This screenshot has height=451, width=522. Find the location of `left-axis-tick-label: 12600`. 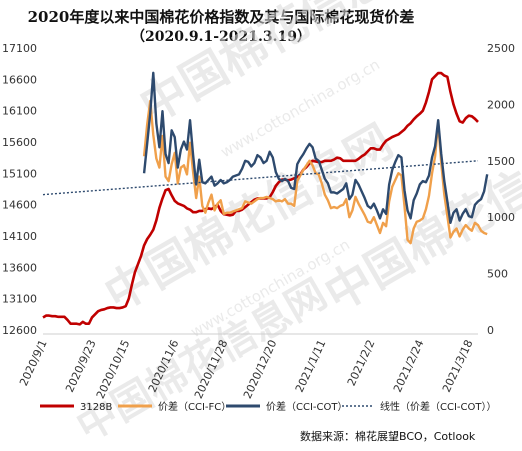

left-axis-tick-label: 12600 is located at coordinates (19, 330).